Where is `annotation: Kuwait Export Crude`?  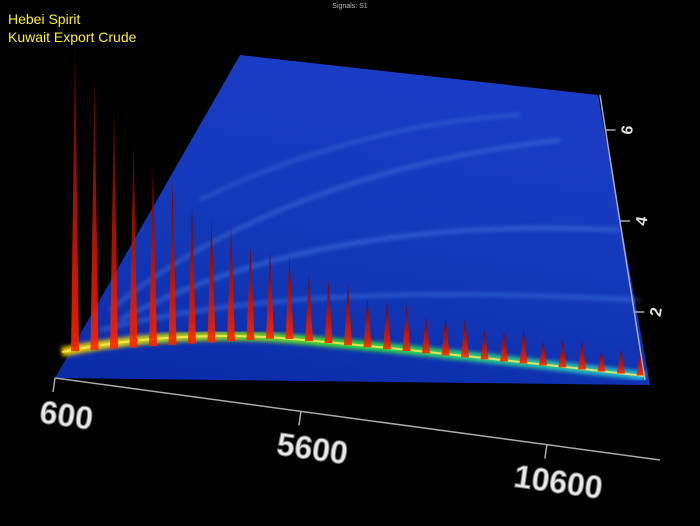
annotation: Kuwait Export Crude is located at coordinates (72, 37).